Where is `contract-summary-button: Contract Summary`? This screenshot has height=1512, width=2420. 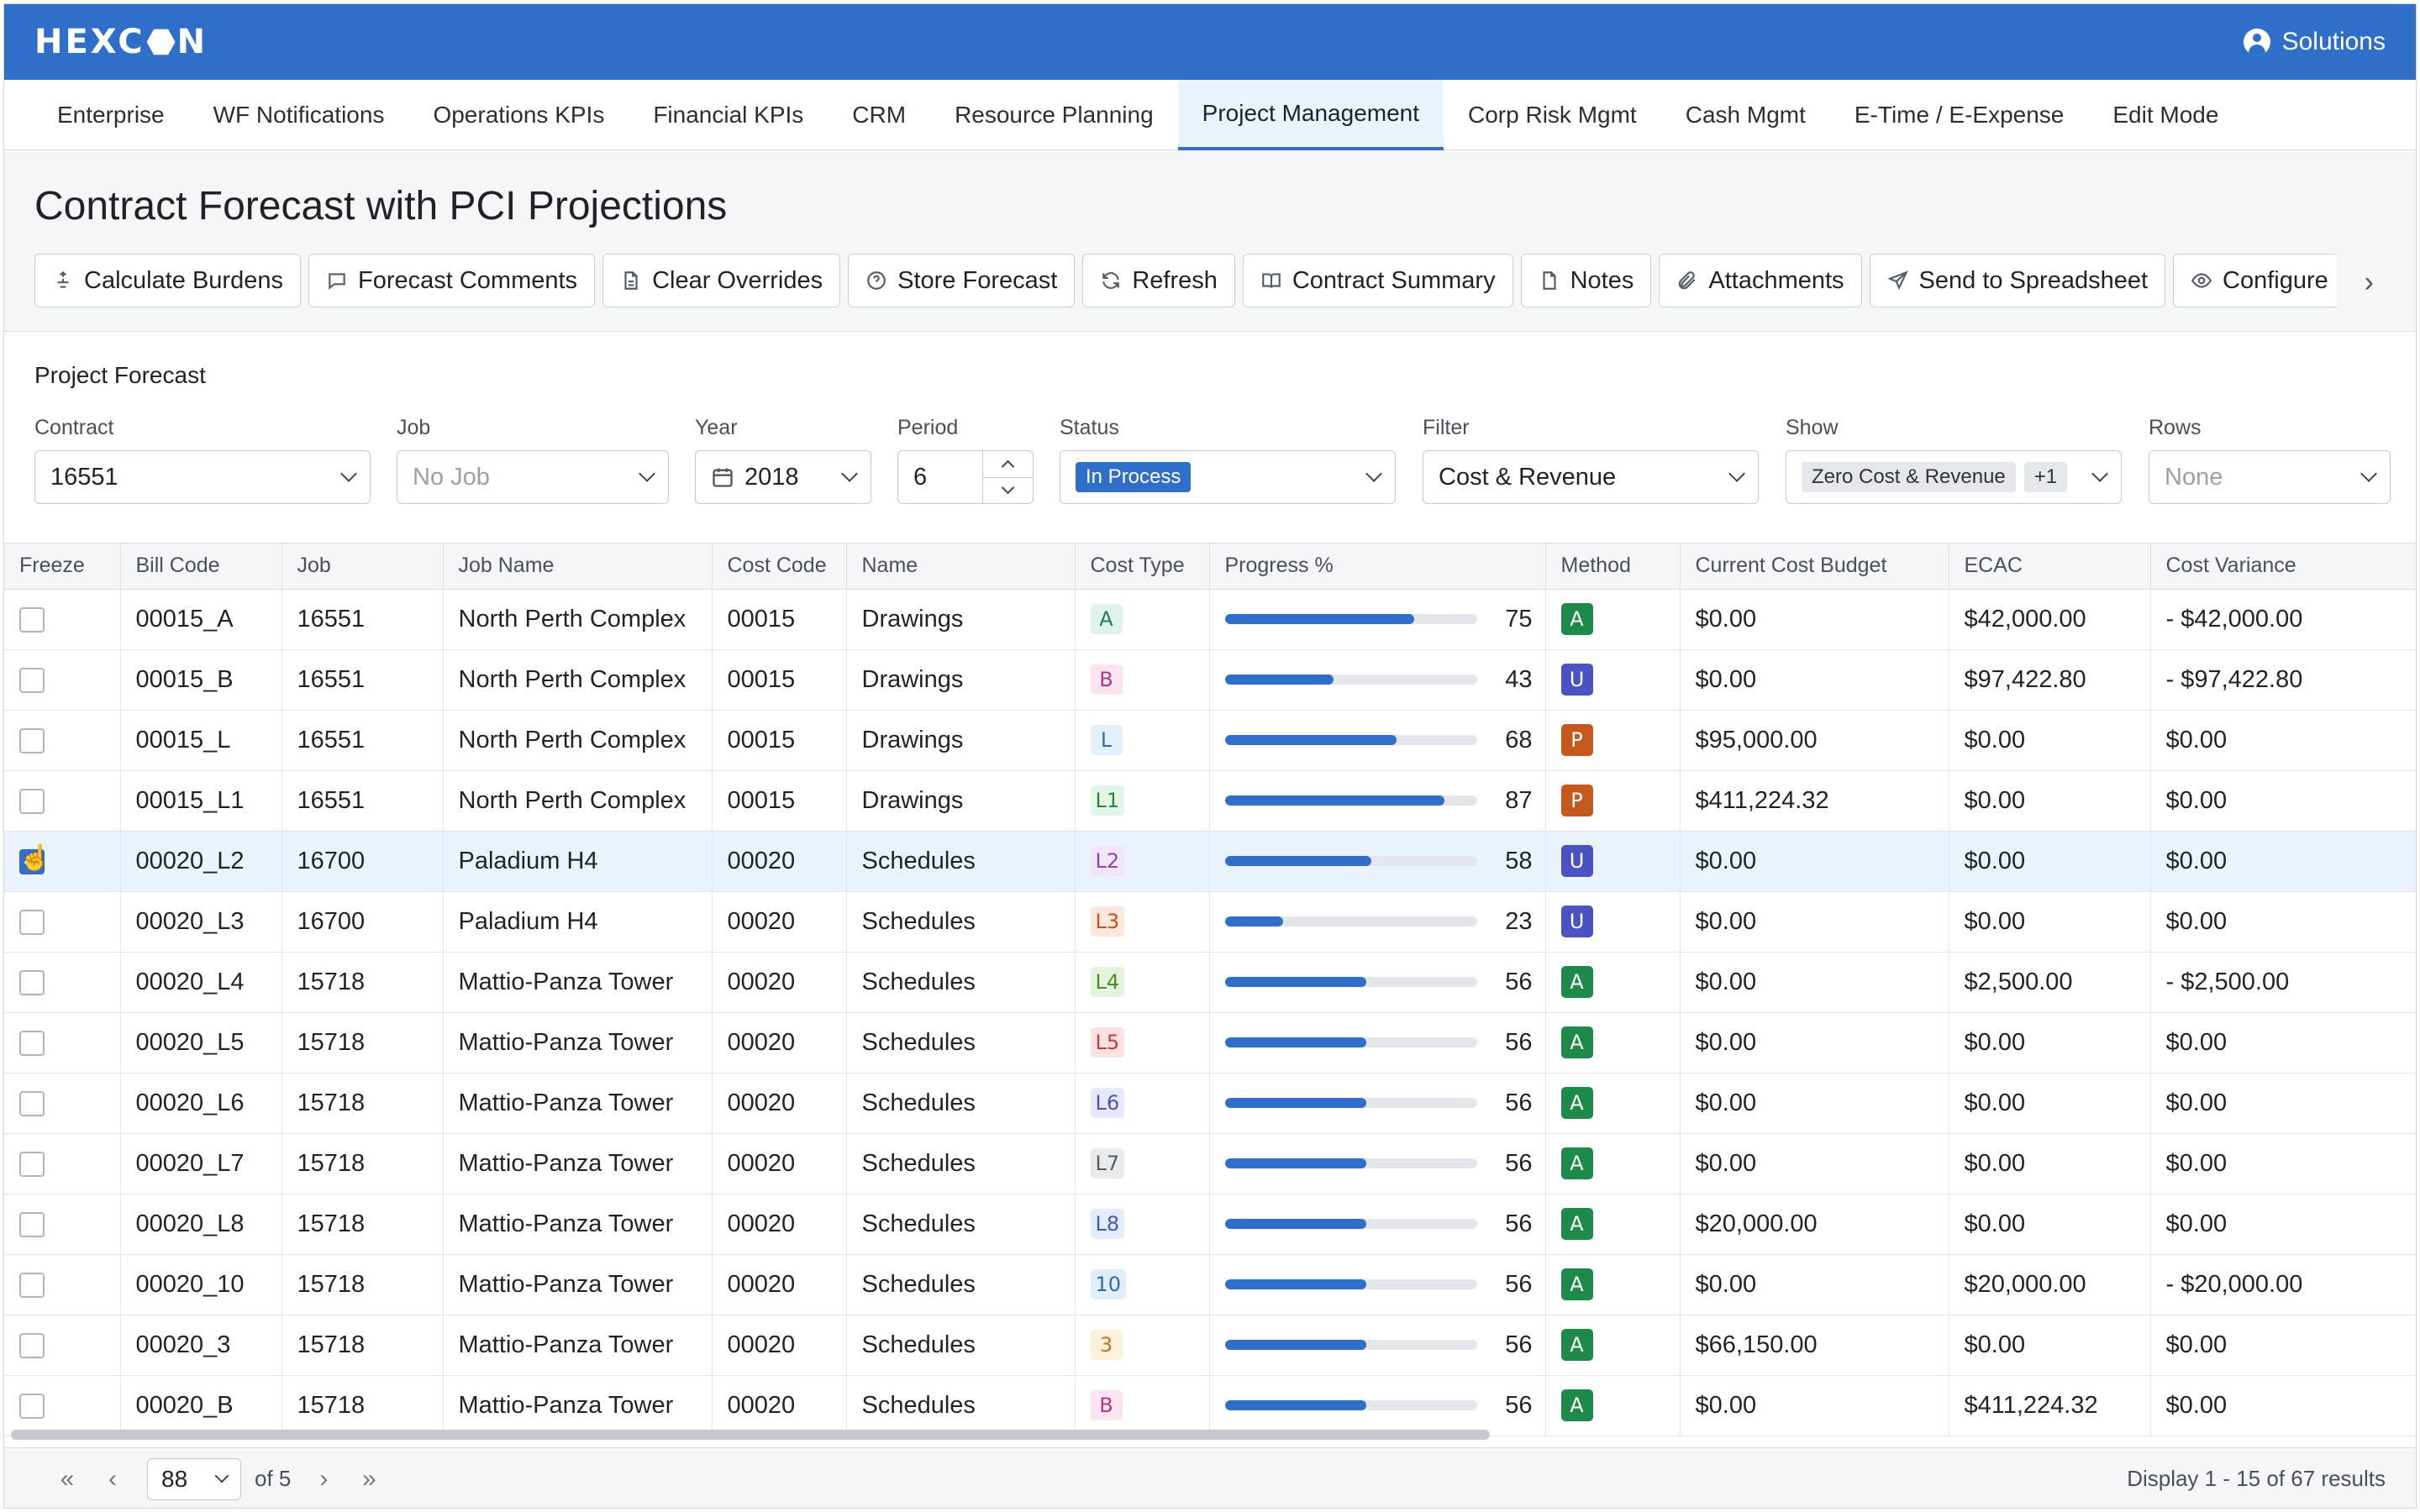 contract-summary-button: Contract Summary is located at coordinates (1377, 280).